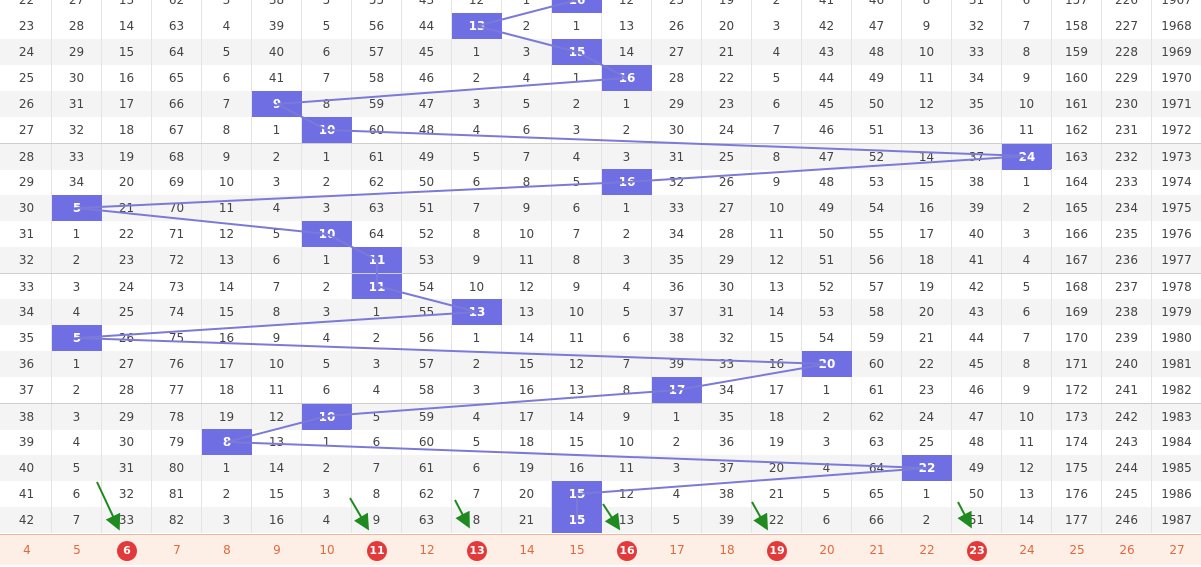 The image size is (1201, 567). Describe the element at coordinates (977, 417) in the screenshot. I see `table-cell: 47` at that location.